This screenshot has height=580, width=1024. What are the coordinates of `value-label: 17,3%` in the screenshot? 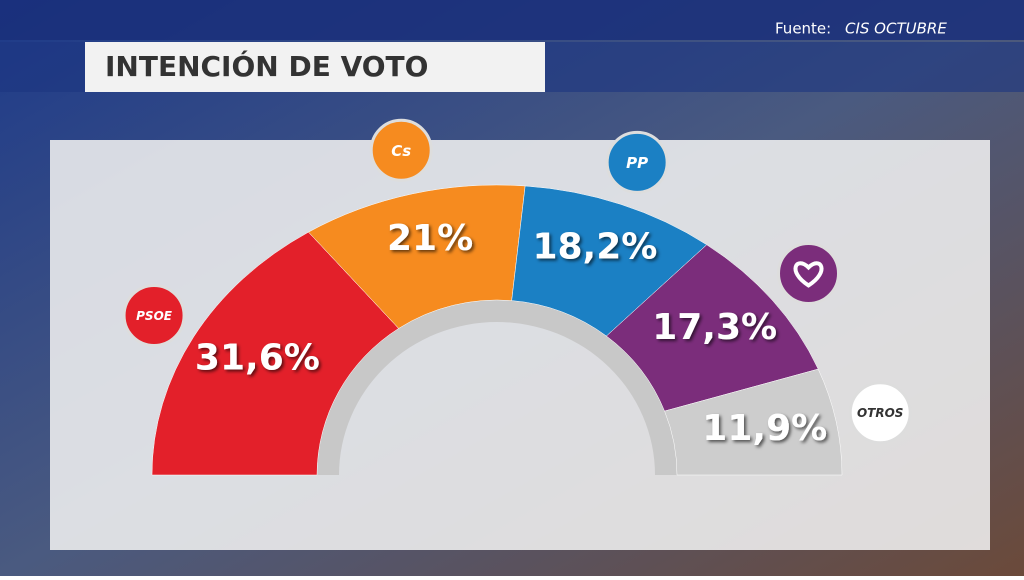 It's located at (714, 327).